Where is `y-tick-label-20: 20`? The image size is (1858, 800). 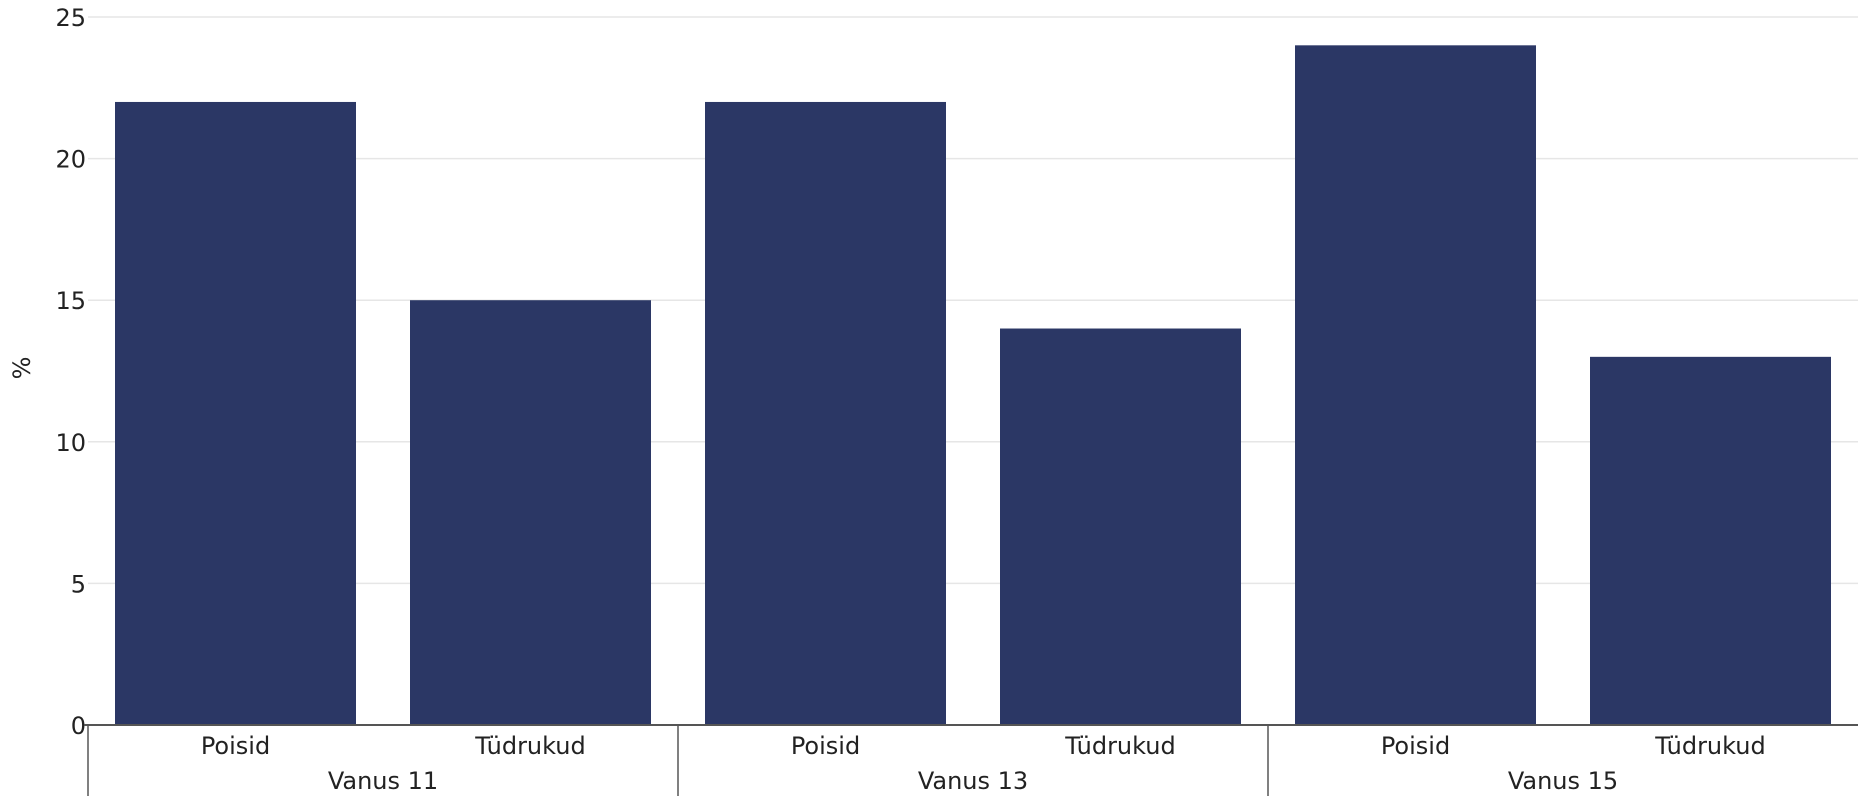 y-tick-label-20: 20 is located at coordinates (70, 160).